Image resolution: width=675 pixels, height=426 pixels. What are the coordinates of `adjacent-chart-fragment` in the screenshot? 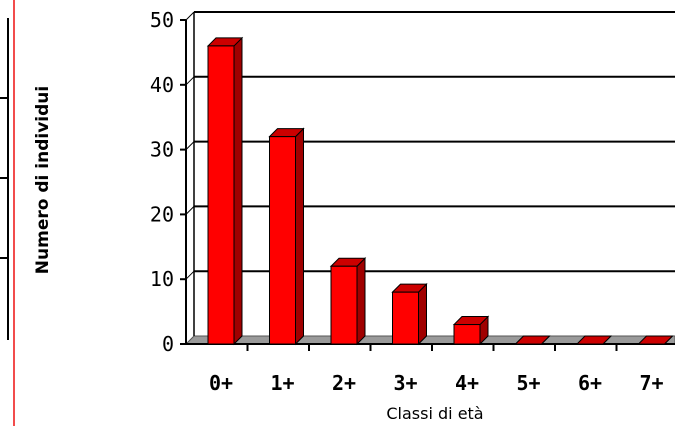 It's located at (7, 213).